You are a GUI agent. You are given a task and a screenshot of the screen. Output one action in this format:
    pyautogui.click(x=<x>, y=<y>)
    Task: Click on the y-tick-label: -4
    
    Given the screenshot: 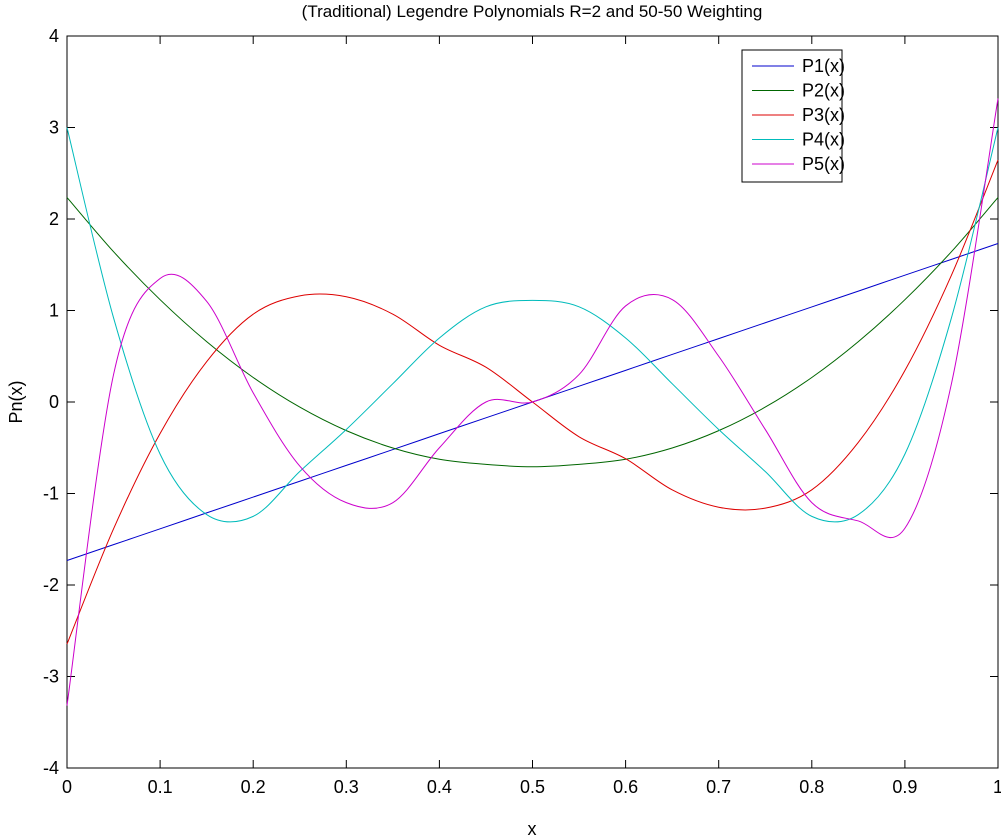 What is the action you would take?
    pyautogui.click(x=51, y=768)
    